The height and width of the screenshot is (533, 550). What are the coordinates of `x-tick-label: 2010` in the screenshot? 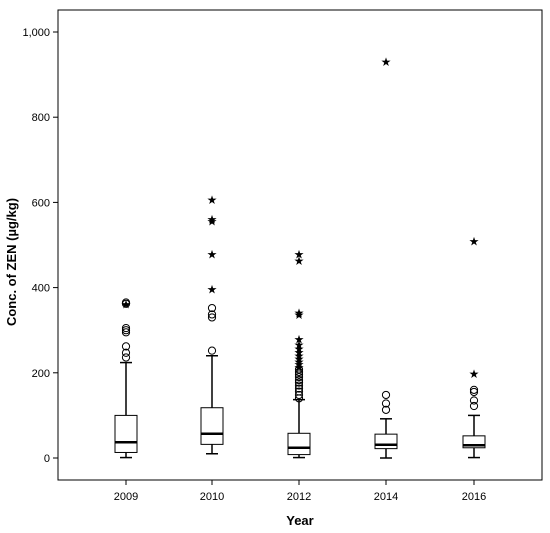 It's located at (212, 497).